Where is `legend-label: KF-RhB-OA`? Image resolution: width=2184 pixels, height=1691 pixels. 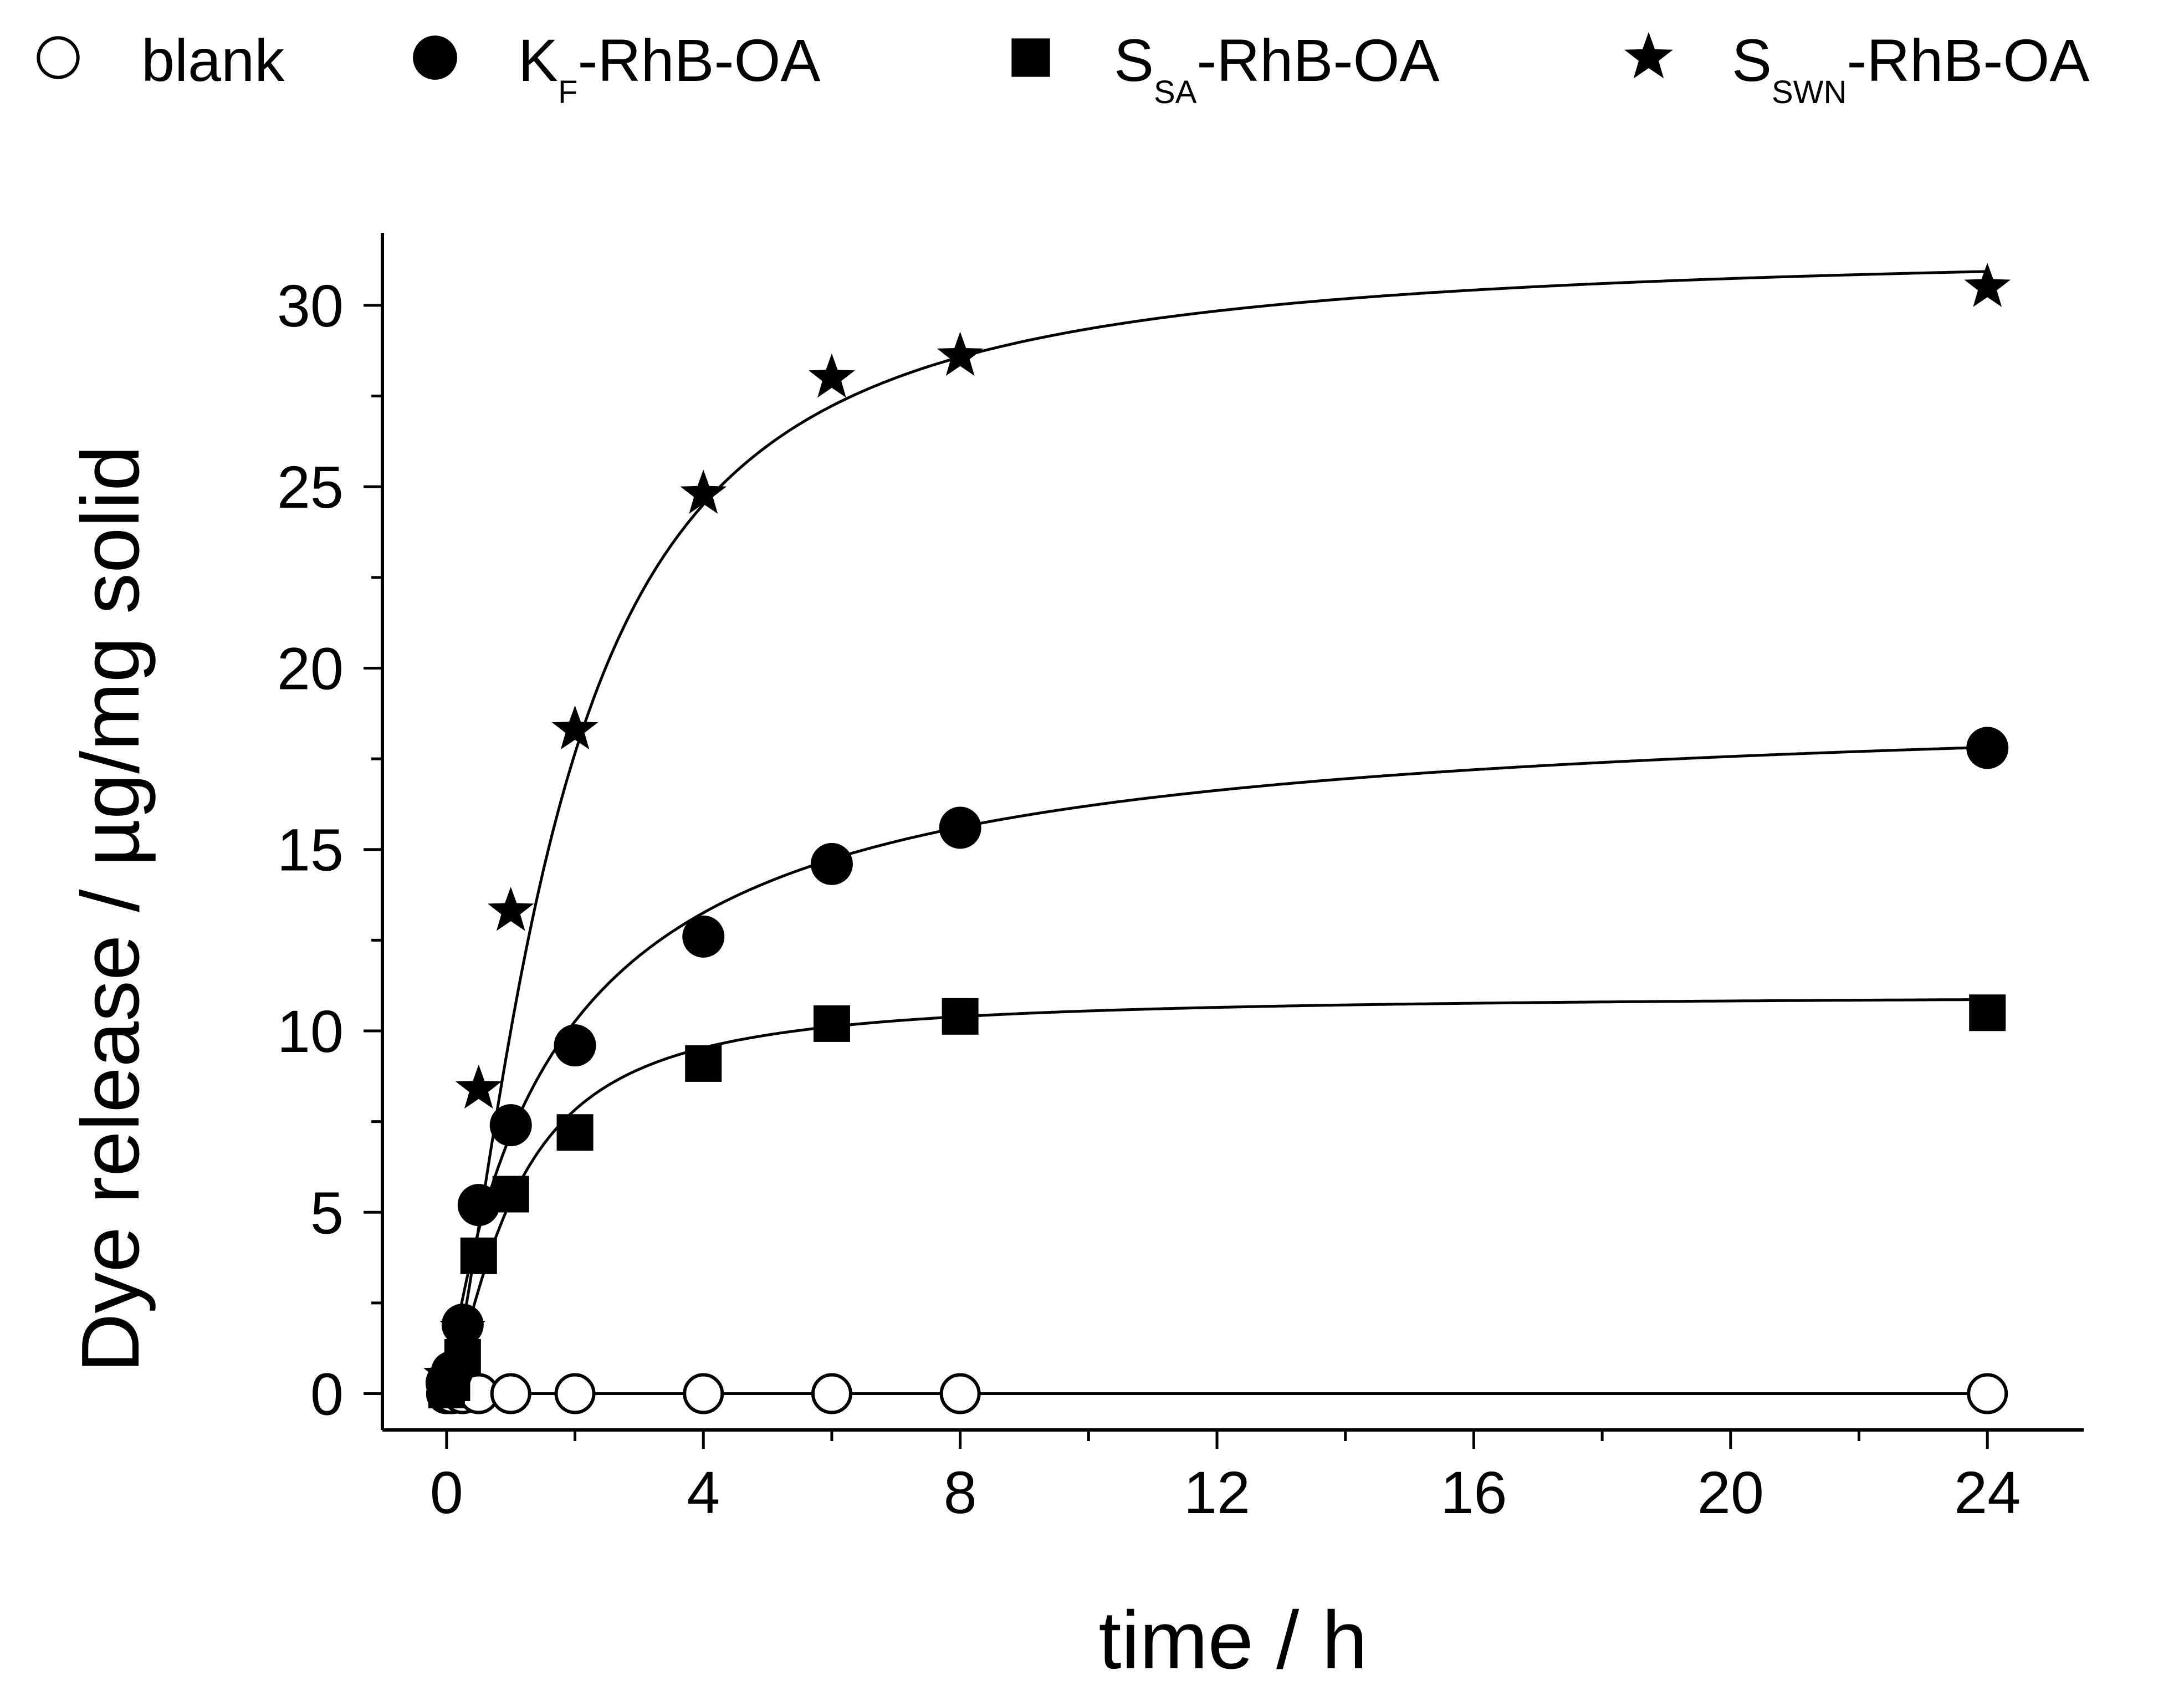 legend-label: KF-RhB-OA is located at coordinates (670, 68).